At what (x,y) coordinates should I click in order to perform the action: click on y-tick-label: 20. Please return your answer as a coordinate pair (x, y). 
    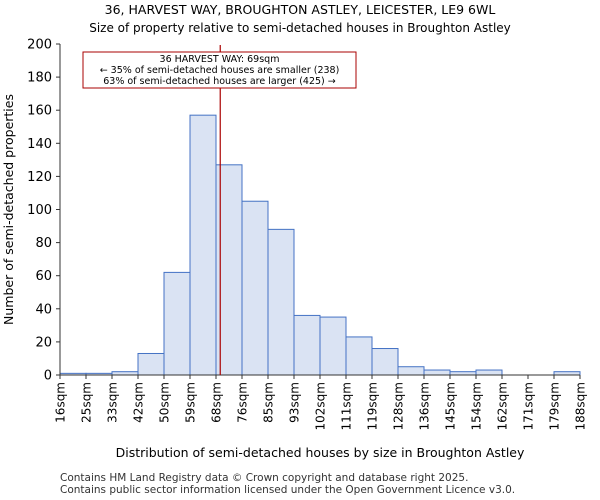
    Looking at the image, I should click on (43, 342).